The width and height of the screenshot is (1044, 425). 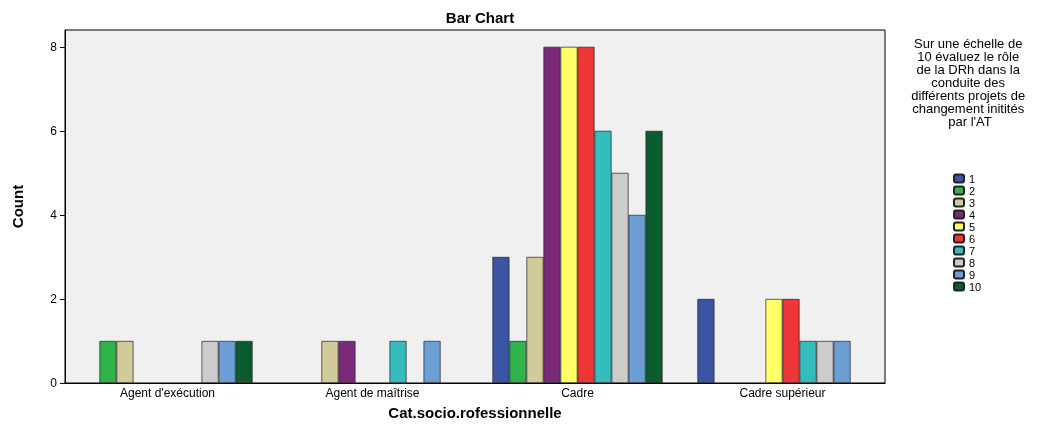 What do you see at coordinates (54, 46) in the screenshot?
I see `y-tick-label: 8` at bounding box center [54, 46].